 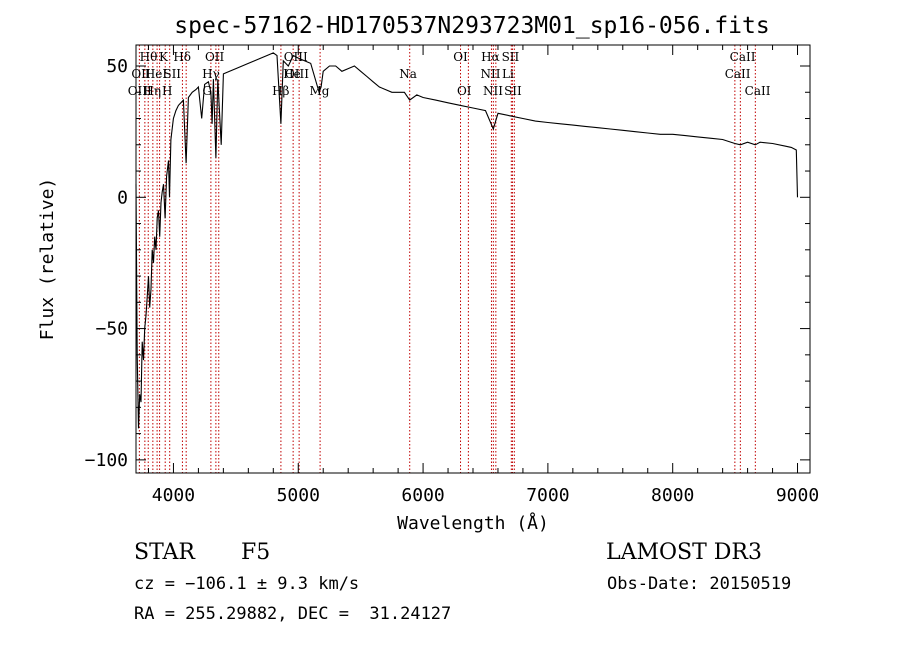 What do you see at coordinates (164, 57) in the screenshot?
I see `line-label-K: K` at bounding box center [164, 57].